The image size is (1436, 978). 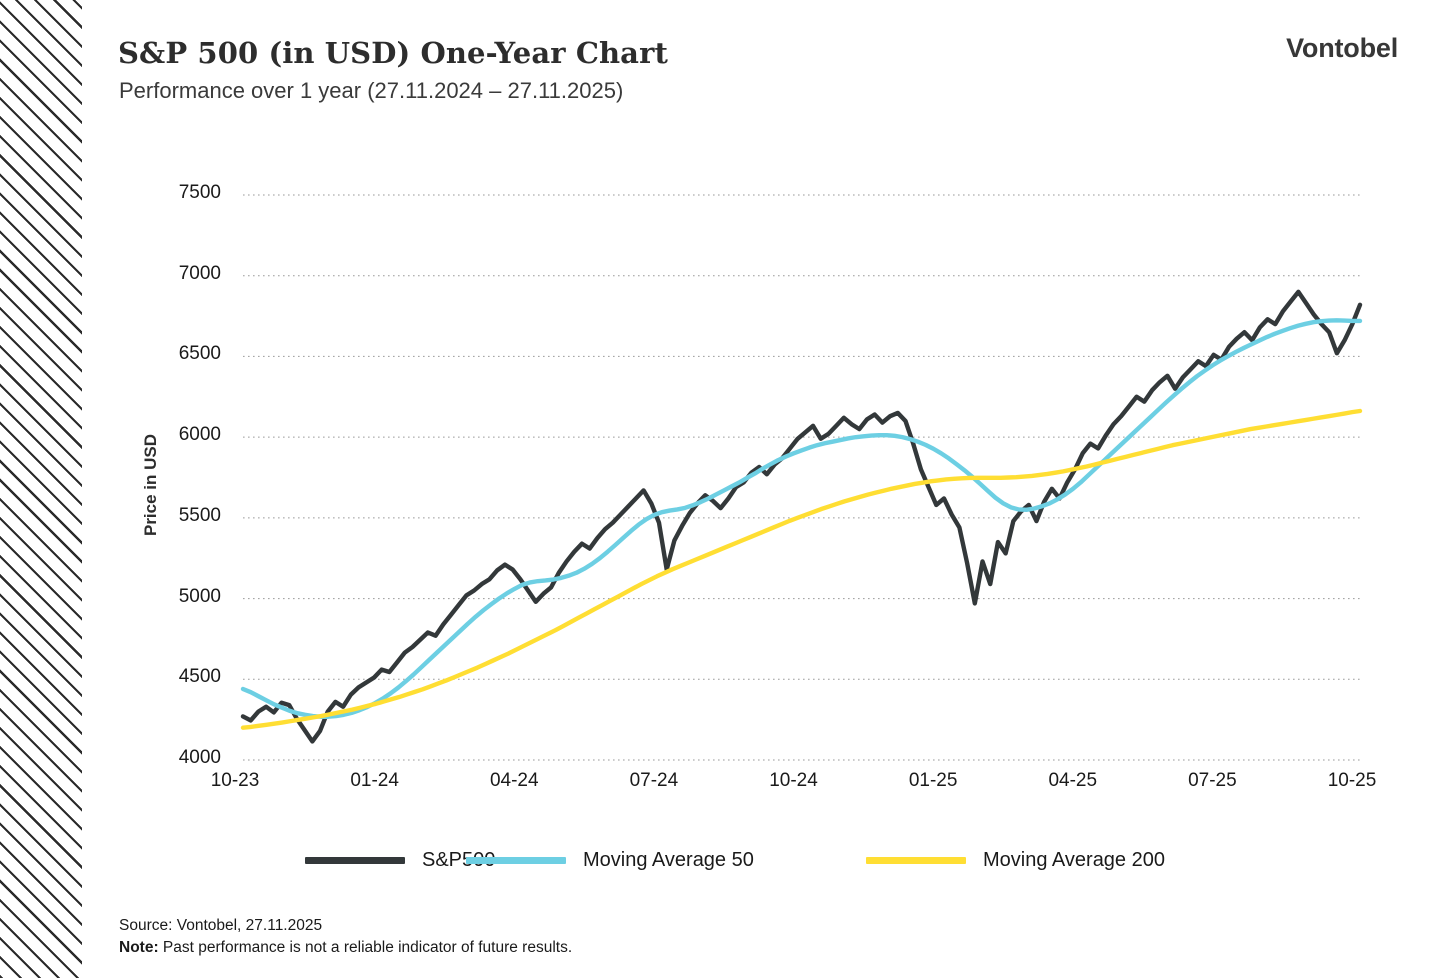 I want to click on legend-item: Moving Average 50, so click(x=610, y=860).